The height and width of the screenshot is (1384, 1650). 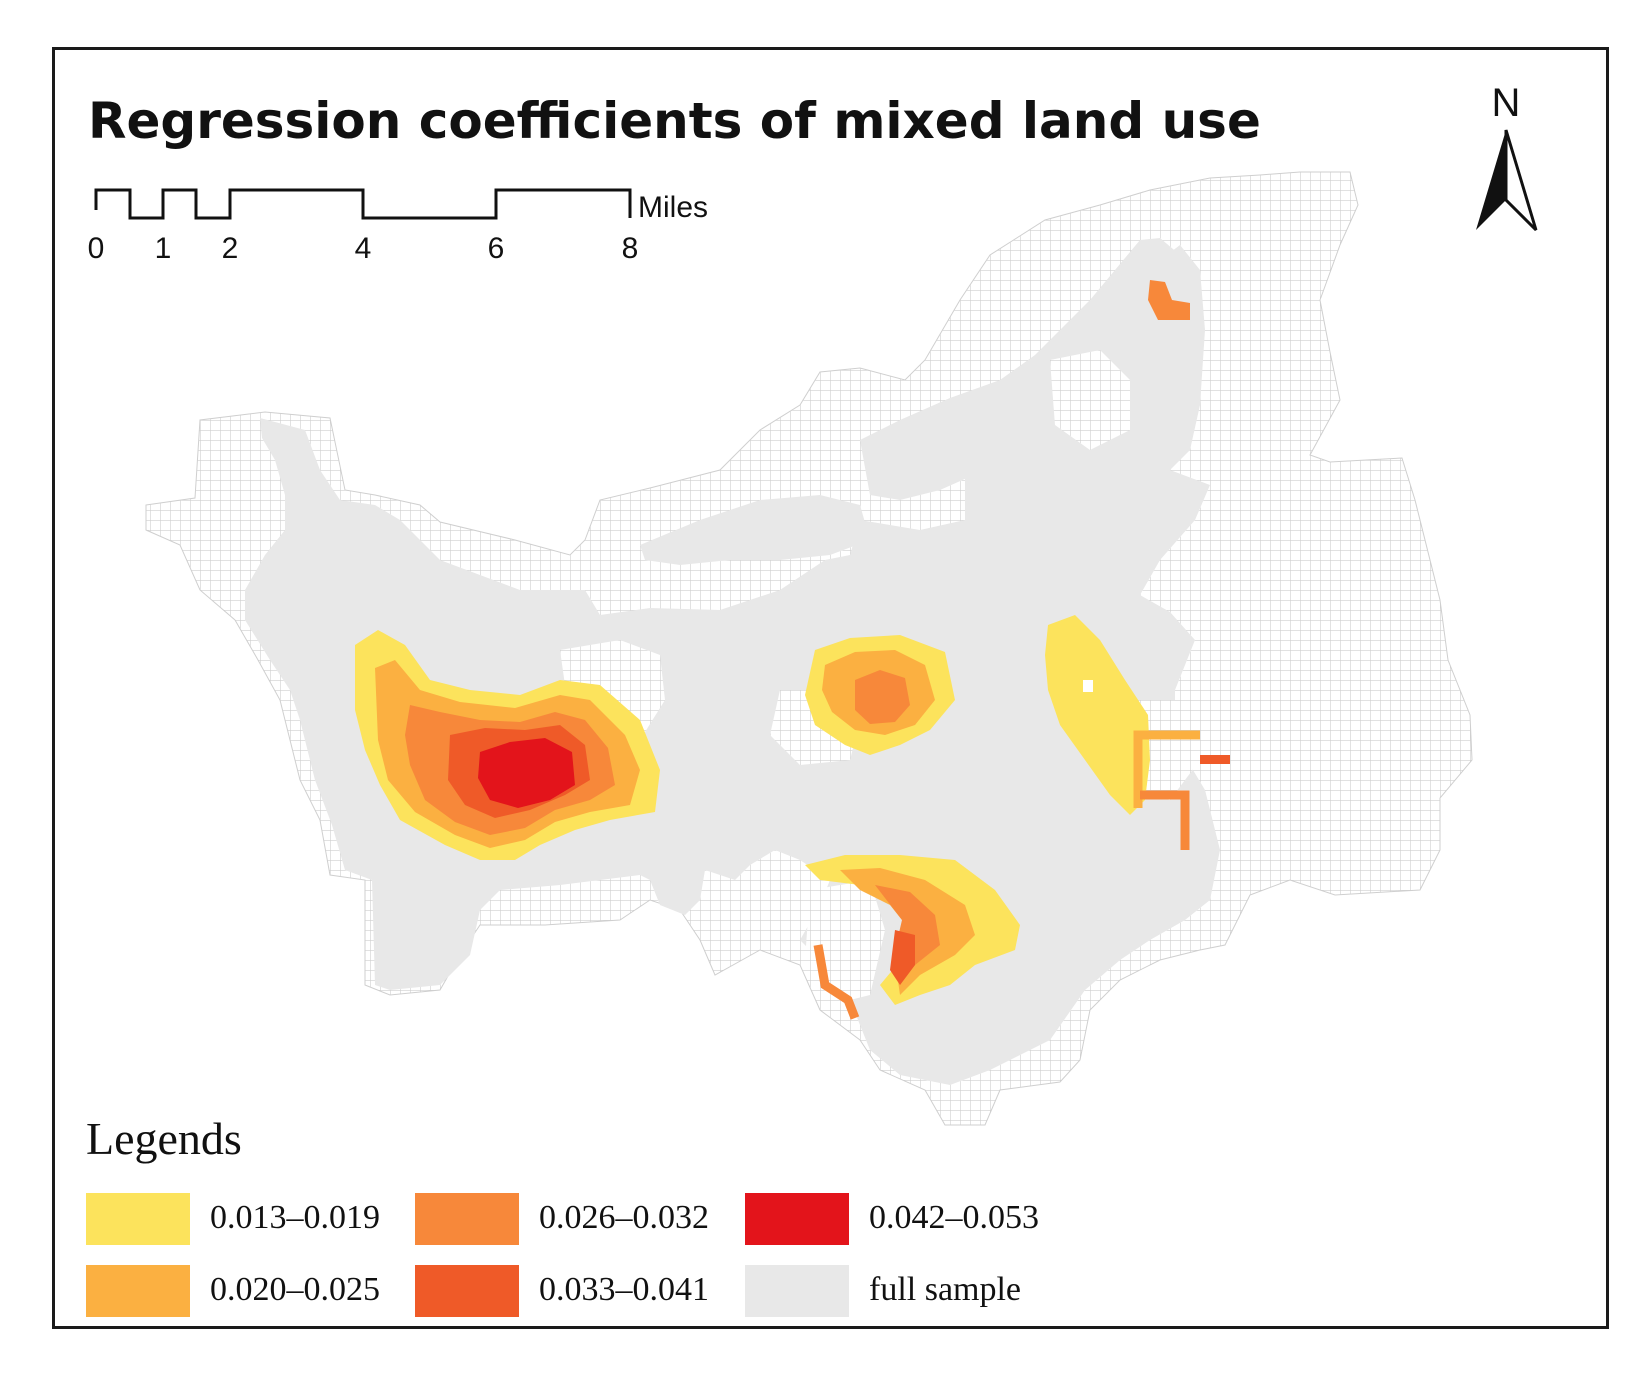 I want to click on scale-tick-1: 1, so click(x=163, y=248).